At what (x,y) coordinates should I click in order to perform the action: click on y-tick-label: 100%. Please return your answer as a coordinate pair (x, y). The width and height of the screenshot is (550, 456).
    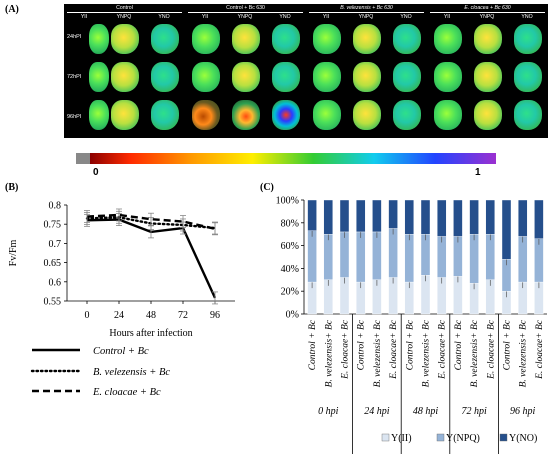
    Looking at the image, I should click on (287, 201).